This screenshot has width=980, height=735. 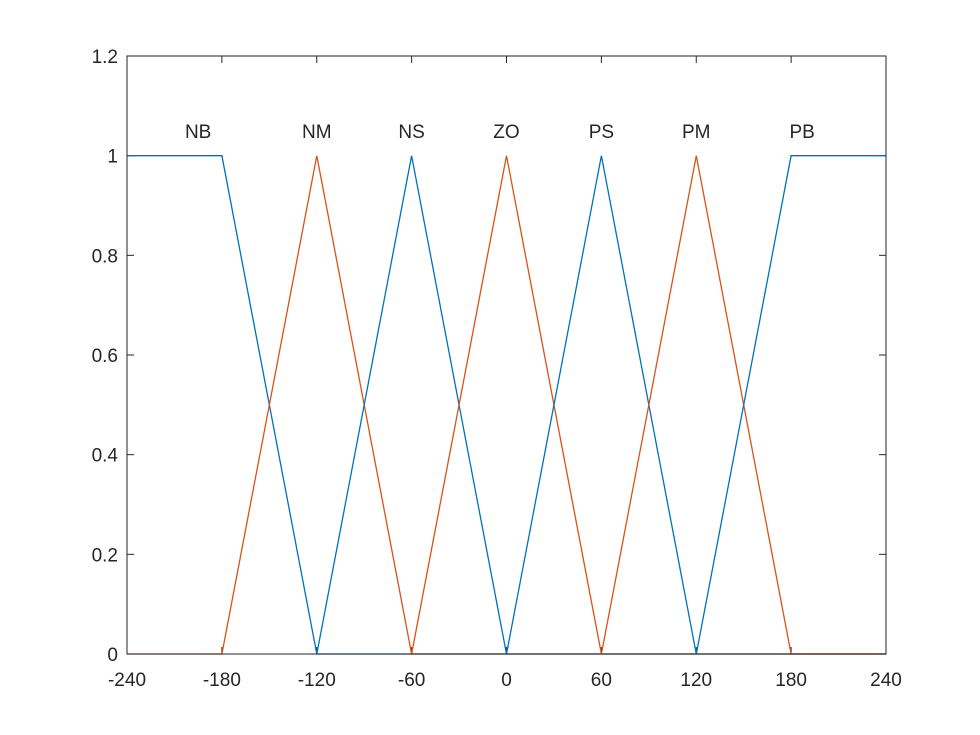 I want to click on x-tick-label: 0, so click(x=506, y=680).